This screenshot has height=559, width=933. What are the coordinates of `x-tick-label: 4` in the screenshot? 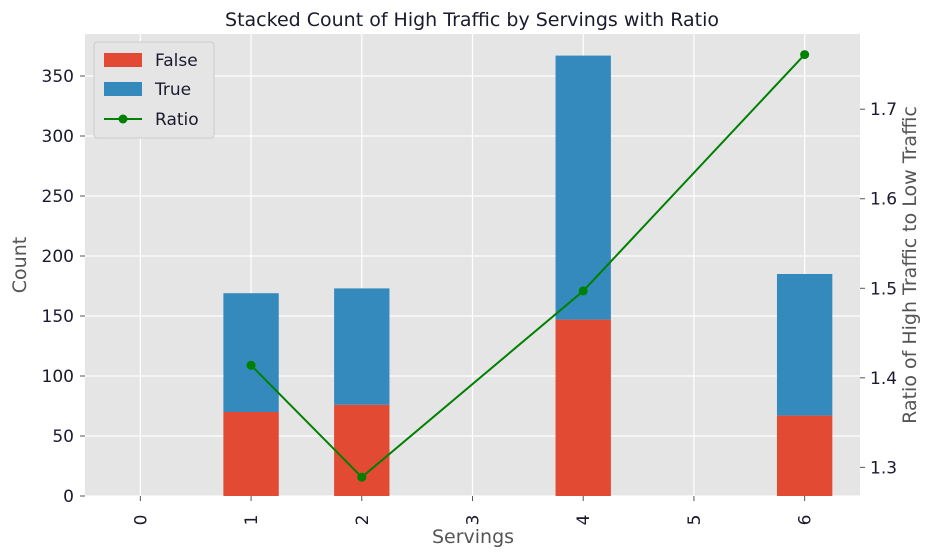 It's located at (584, 520).